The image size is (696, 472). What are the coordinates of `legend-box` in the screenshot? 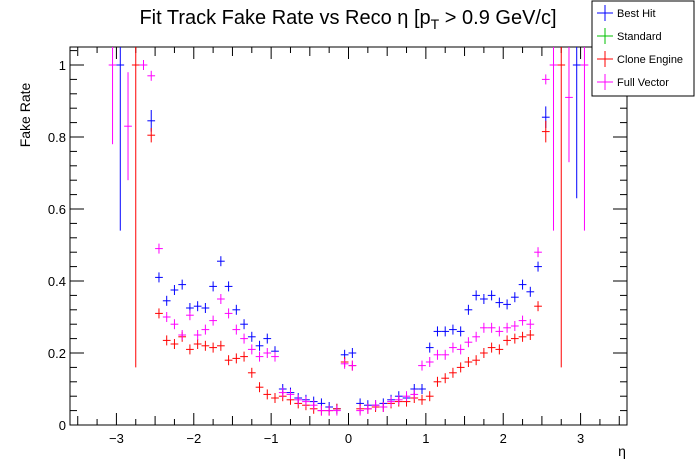 It's located at (643, 48).